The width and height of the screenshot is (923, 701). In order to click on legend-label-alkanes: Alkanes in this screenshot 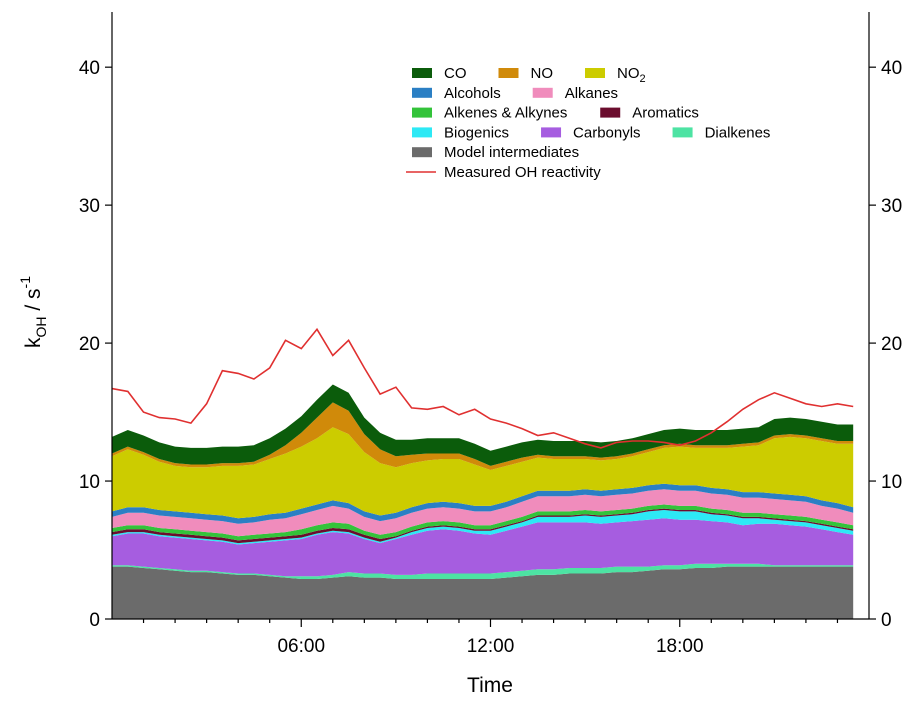, I will do `click(591, 93)`.